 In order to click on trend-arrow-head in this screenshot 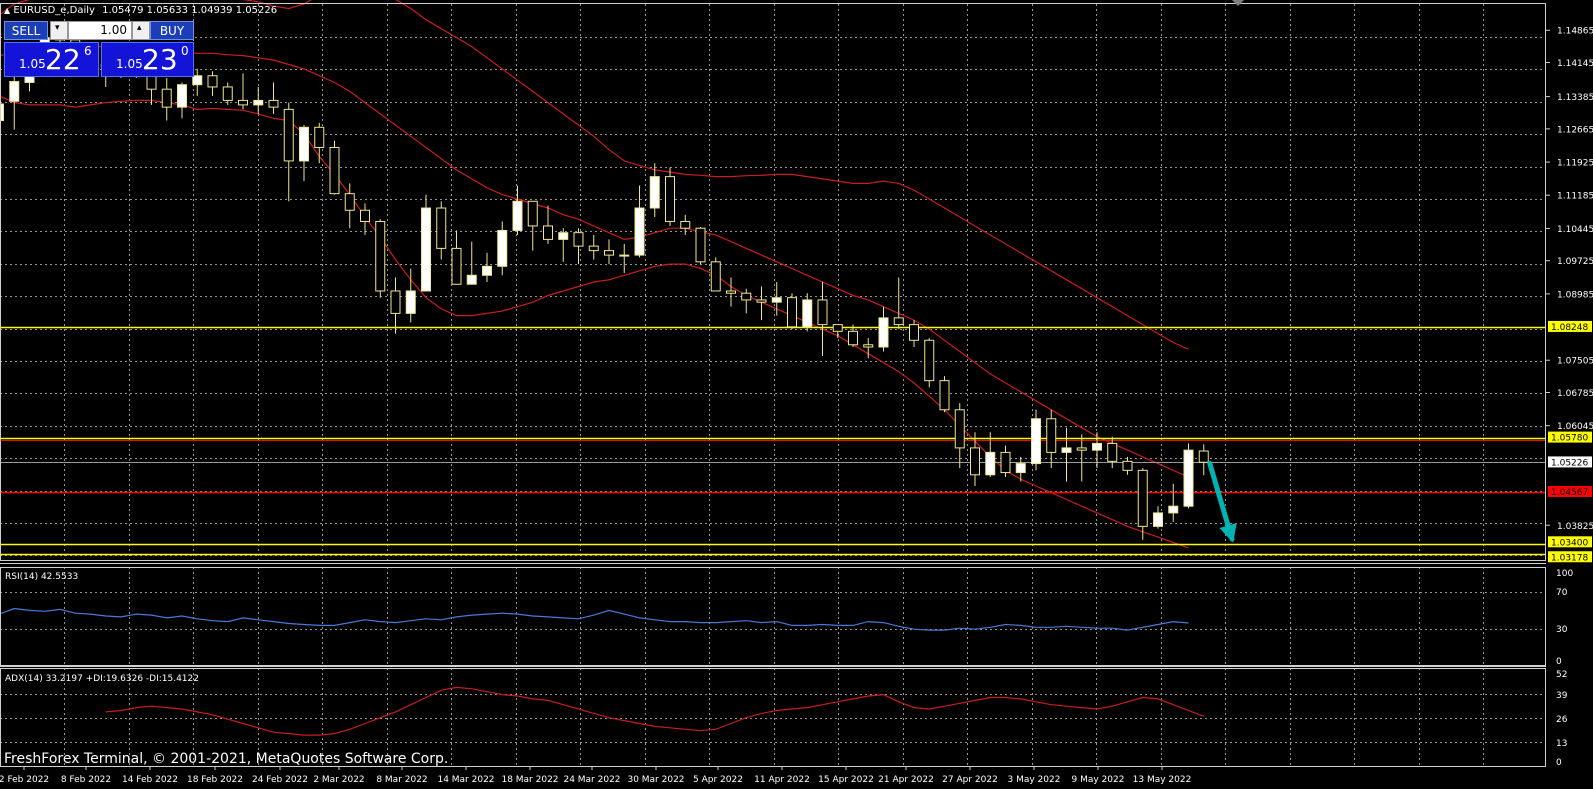, I will do `click(1228, 532)`.